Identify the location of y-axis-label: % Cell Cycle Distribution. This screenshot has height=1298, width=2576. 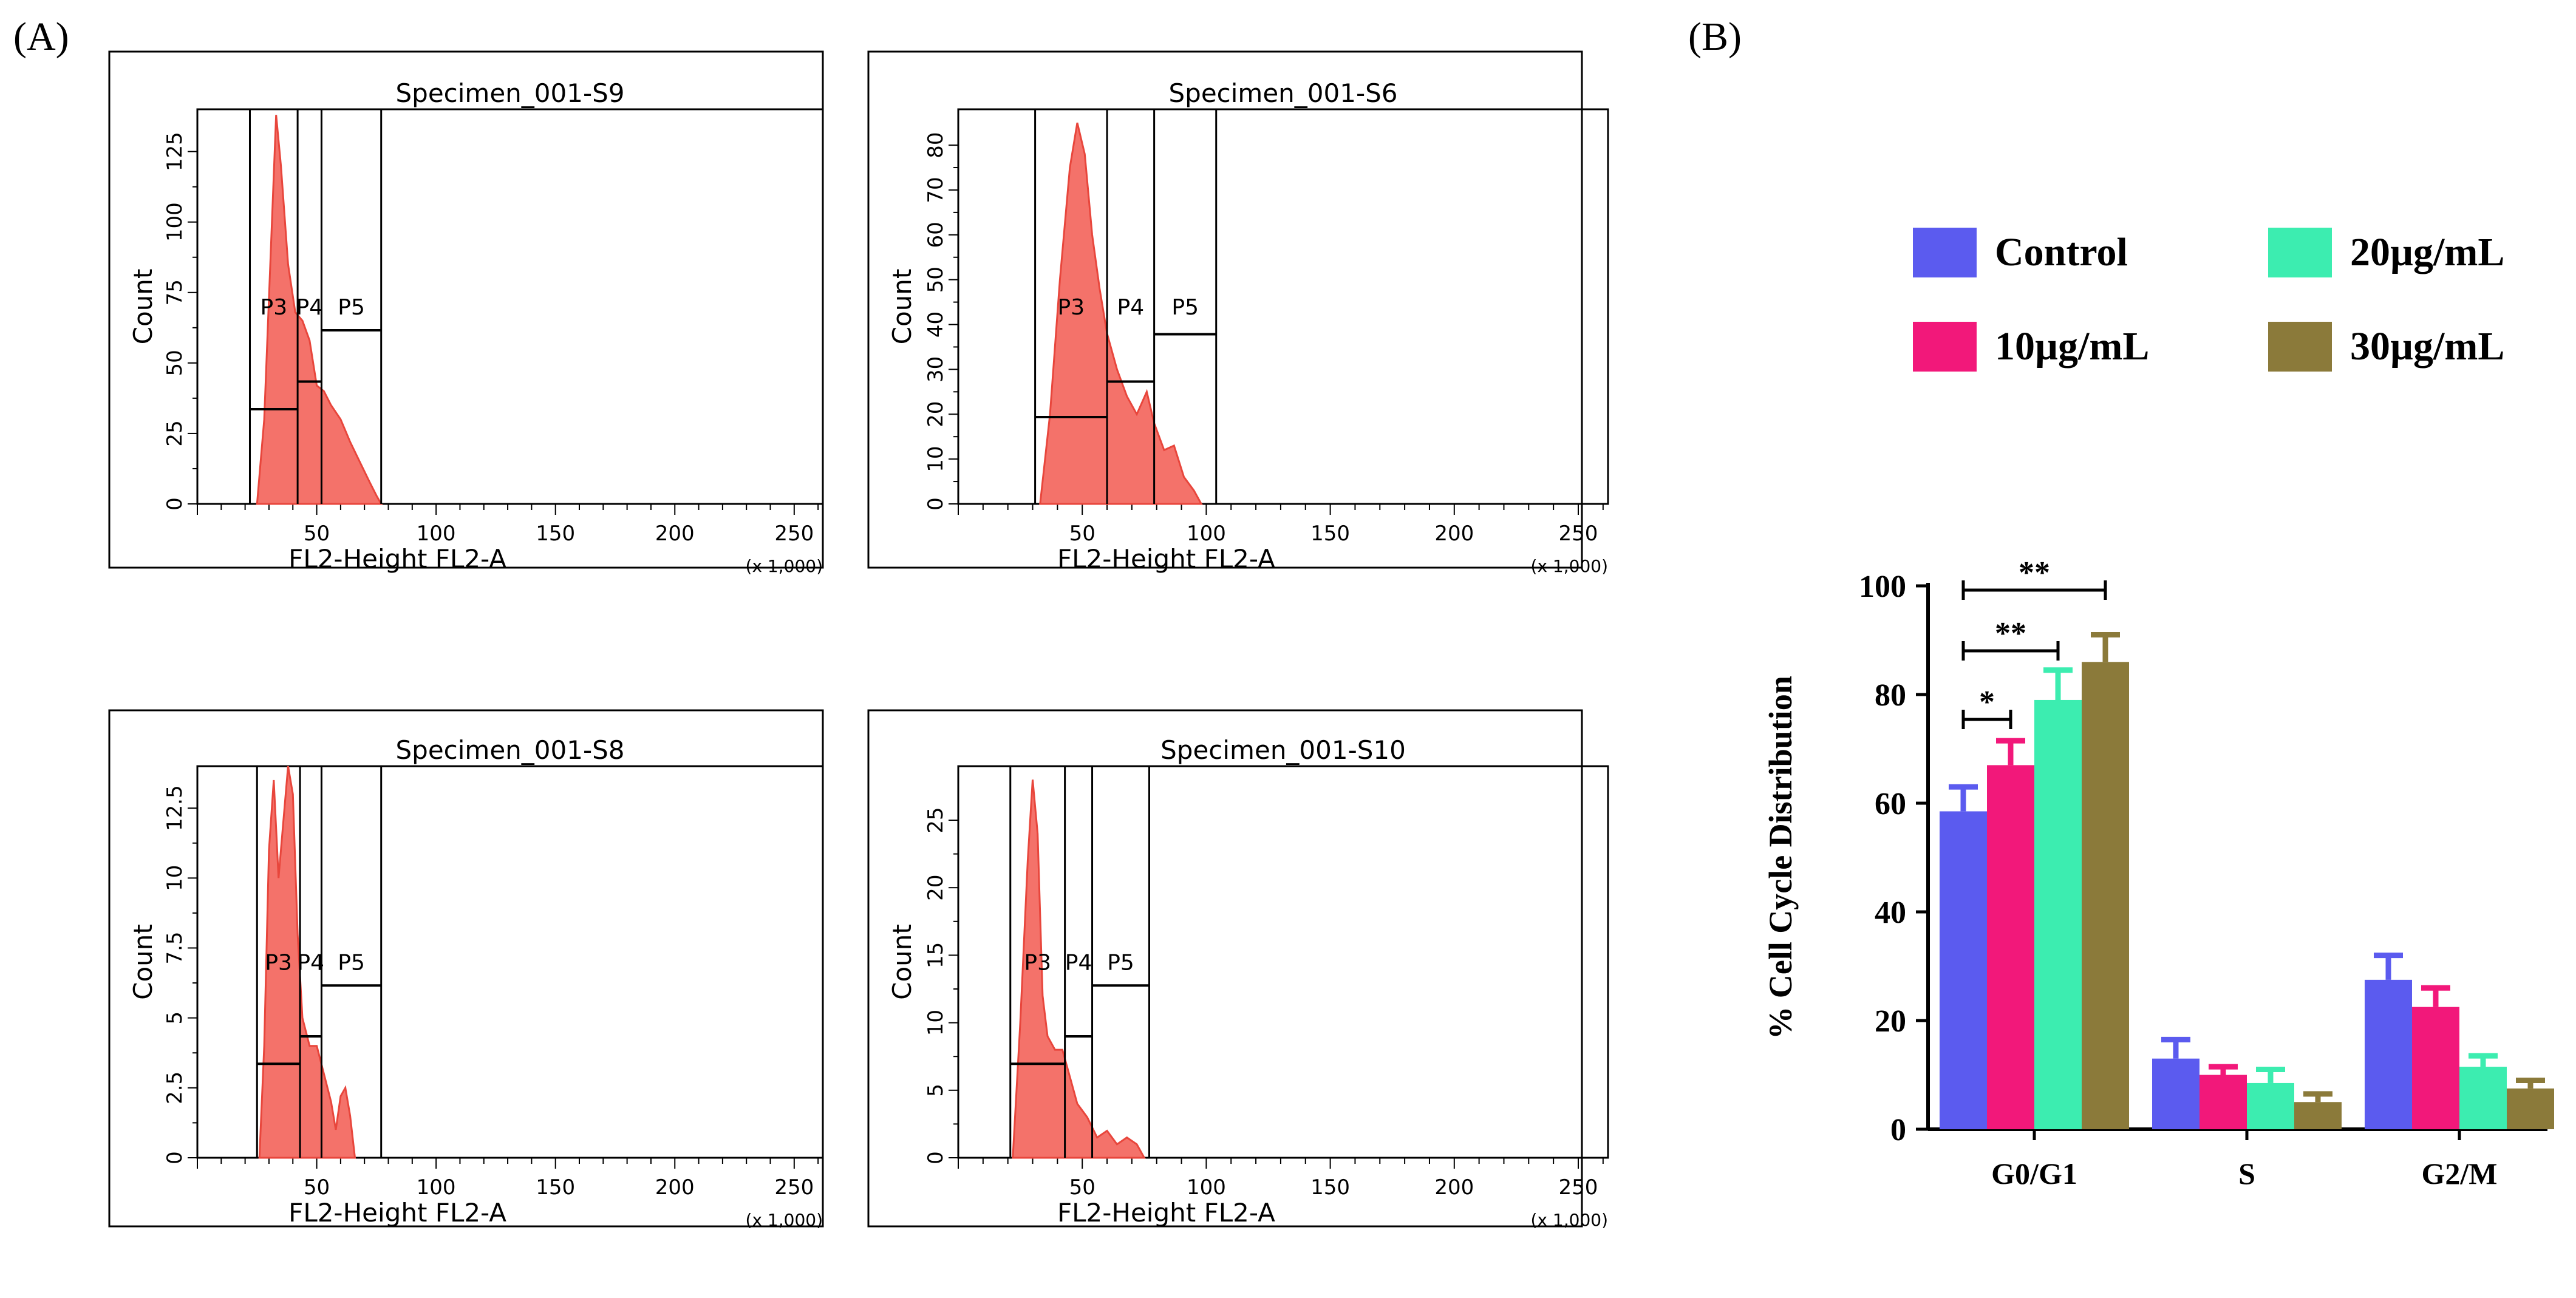
(1780, 857).